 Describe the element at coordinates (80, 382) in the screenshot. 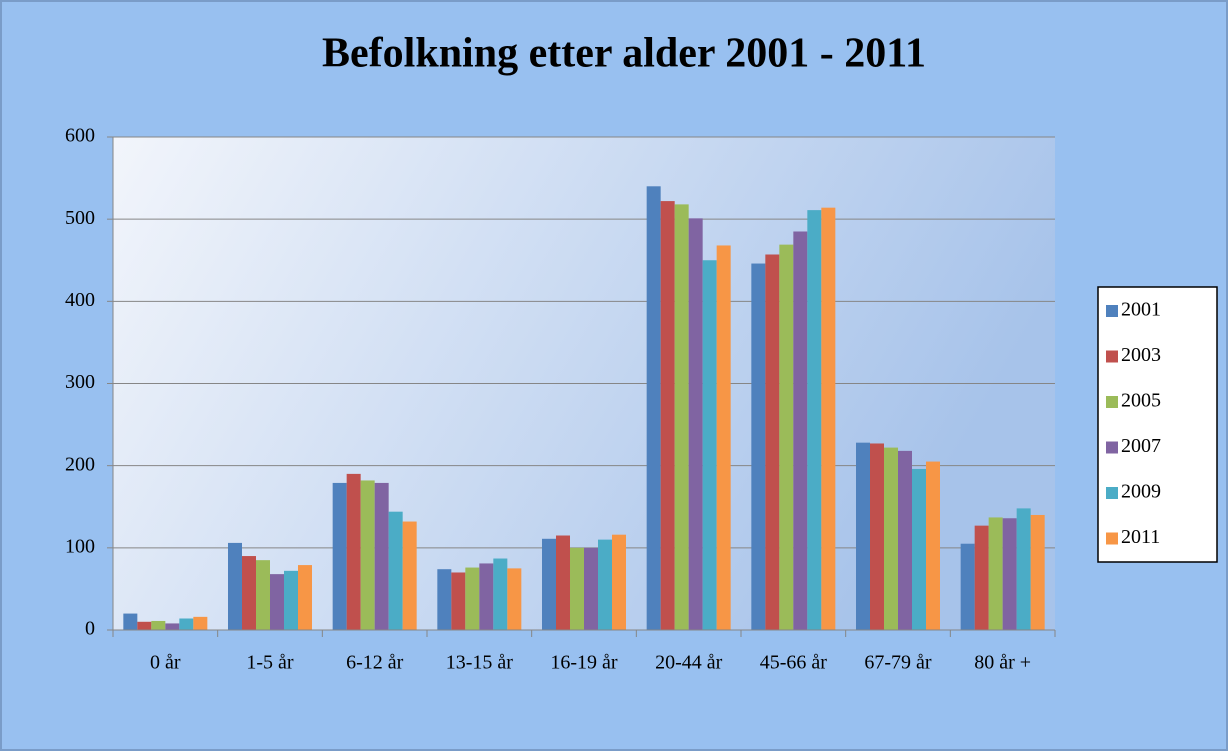

I see `y-tick-label: 300` at that location.